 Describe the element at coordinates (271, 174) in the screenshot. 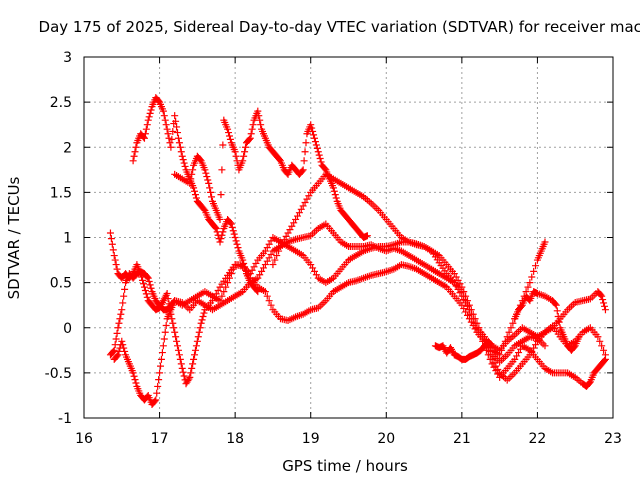

I see `series-arc-e` at that location.